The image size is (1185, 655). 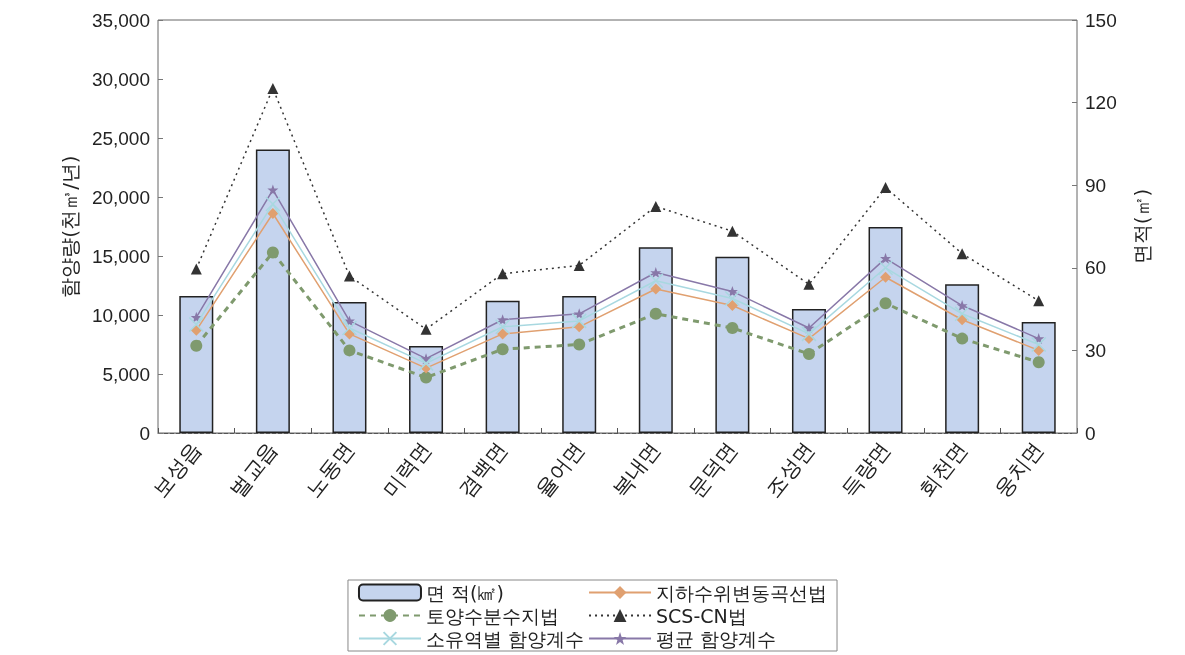 What do you see at coordinates (120, 256) in the screenshot?
I see `y-tick-label: 15,000` at bounding box center [120, 256].